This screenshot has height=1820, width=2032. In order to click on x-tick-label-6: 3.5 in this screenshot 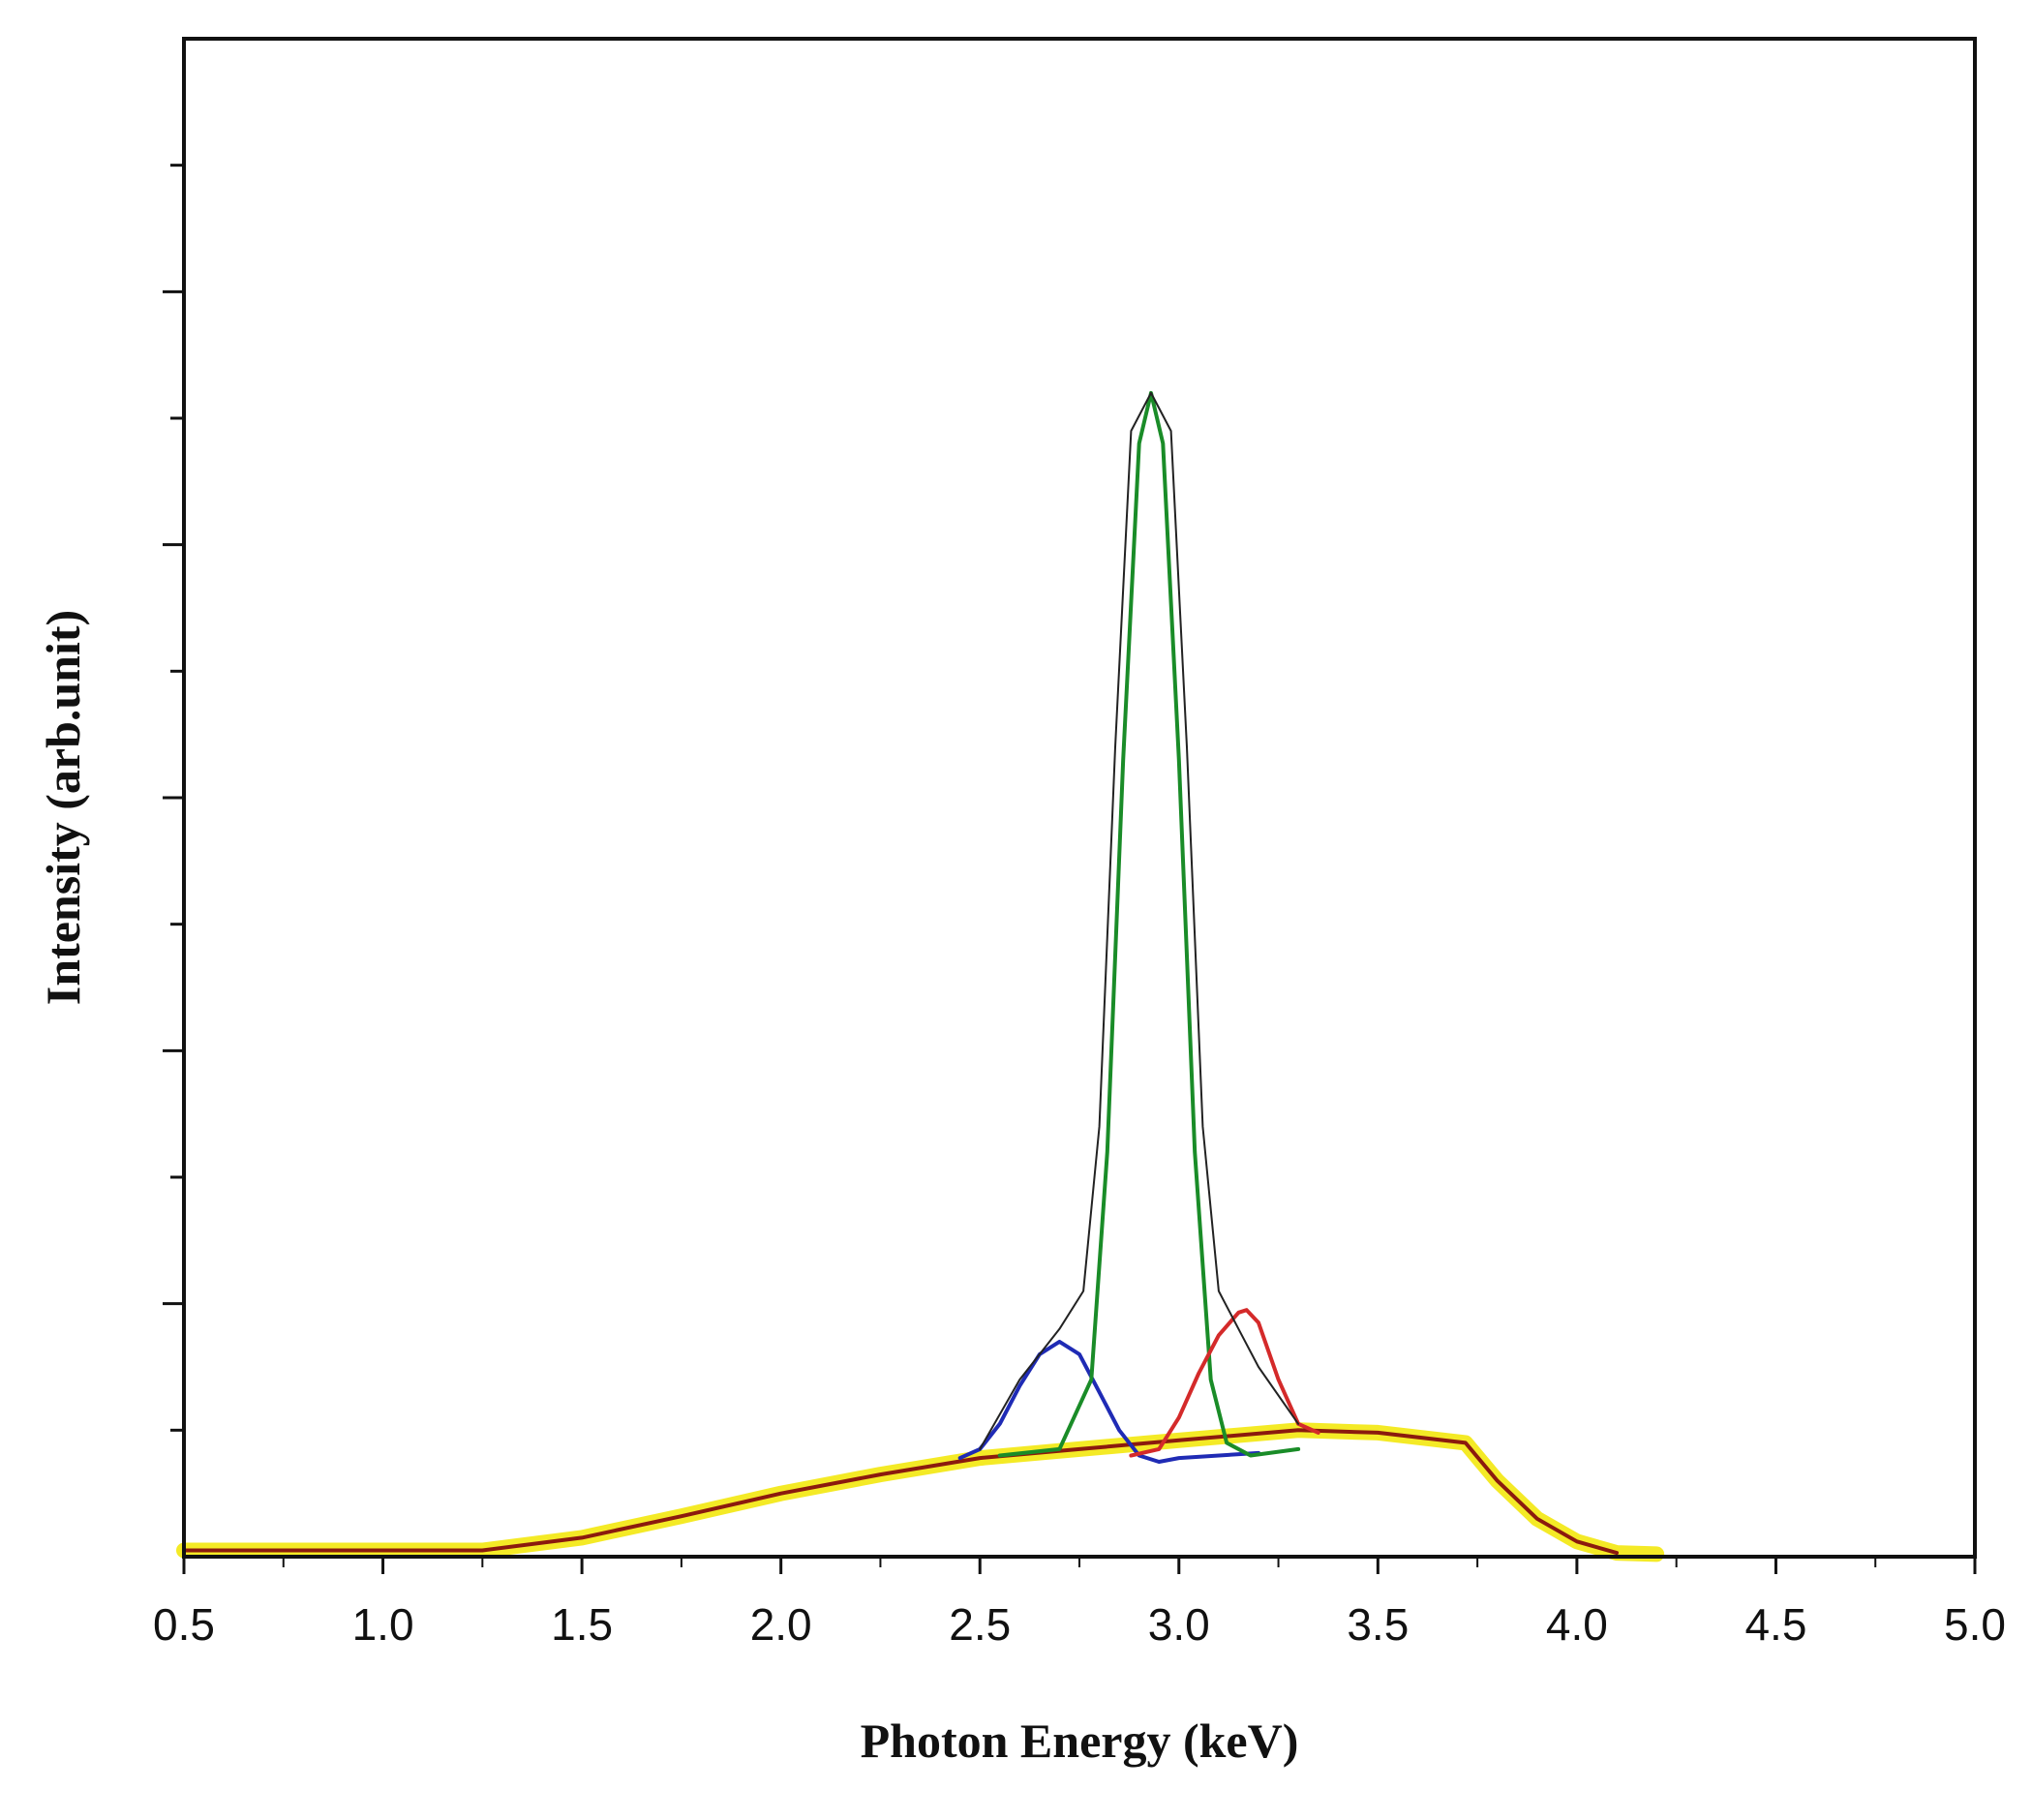, I will do `click(1378, 1625)`.